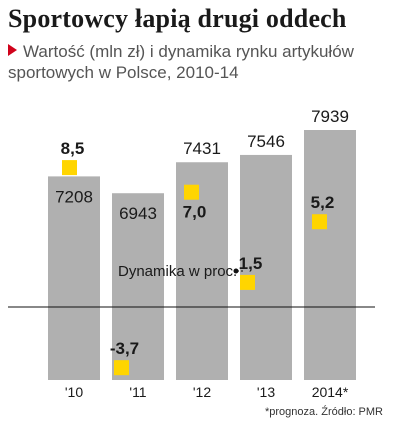 This screenshot has height=443, width=403. What do you see at coordinates (74, 392) in the screenshot?
I see `category-label: '10` at bounding box center [74, 392].